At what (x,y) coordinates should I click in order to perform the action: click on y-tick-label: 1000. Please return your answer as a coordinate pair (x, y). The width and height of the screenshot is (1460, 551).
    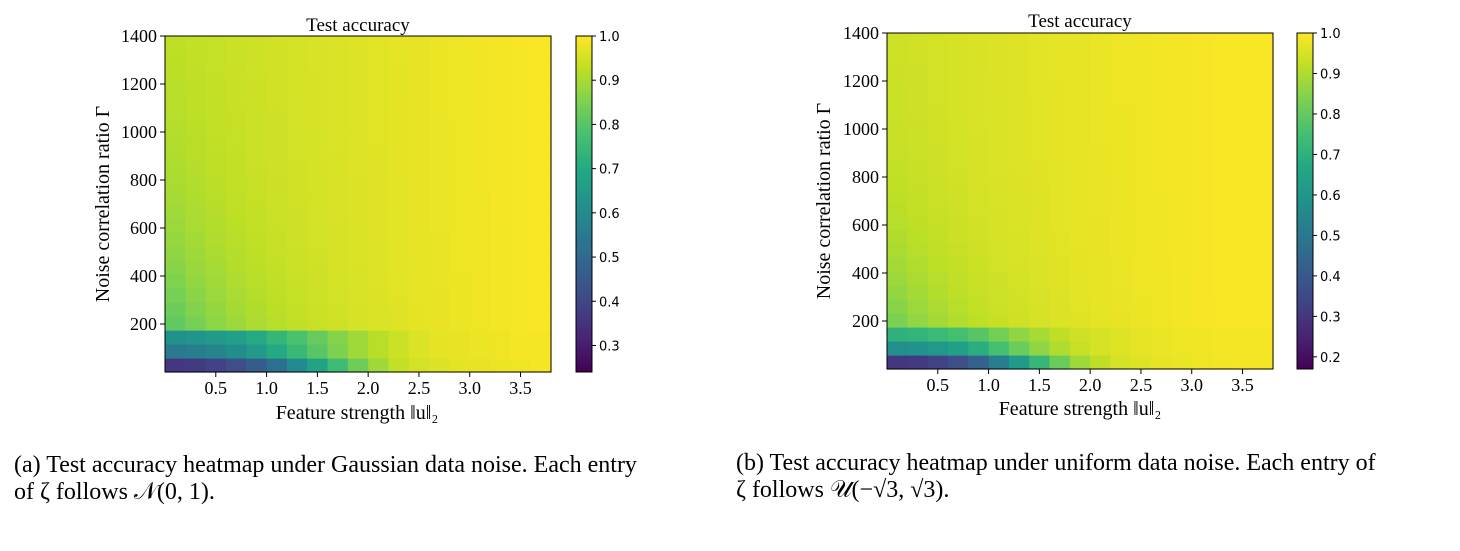
    Looking at the image, I should click on (139, 132).